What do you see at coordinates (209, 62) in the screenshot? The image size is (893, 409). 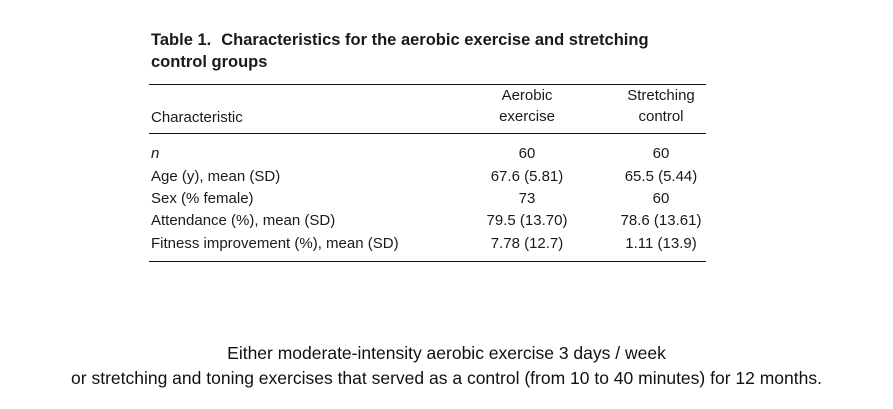 I see `table-title-line-2: control groups` at bounding box center [209, 62].